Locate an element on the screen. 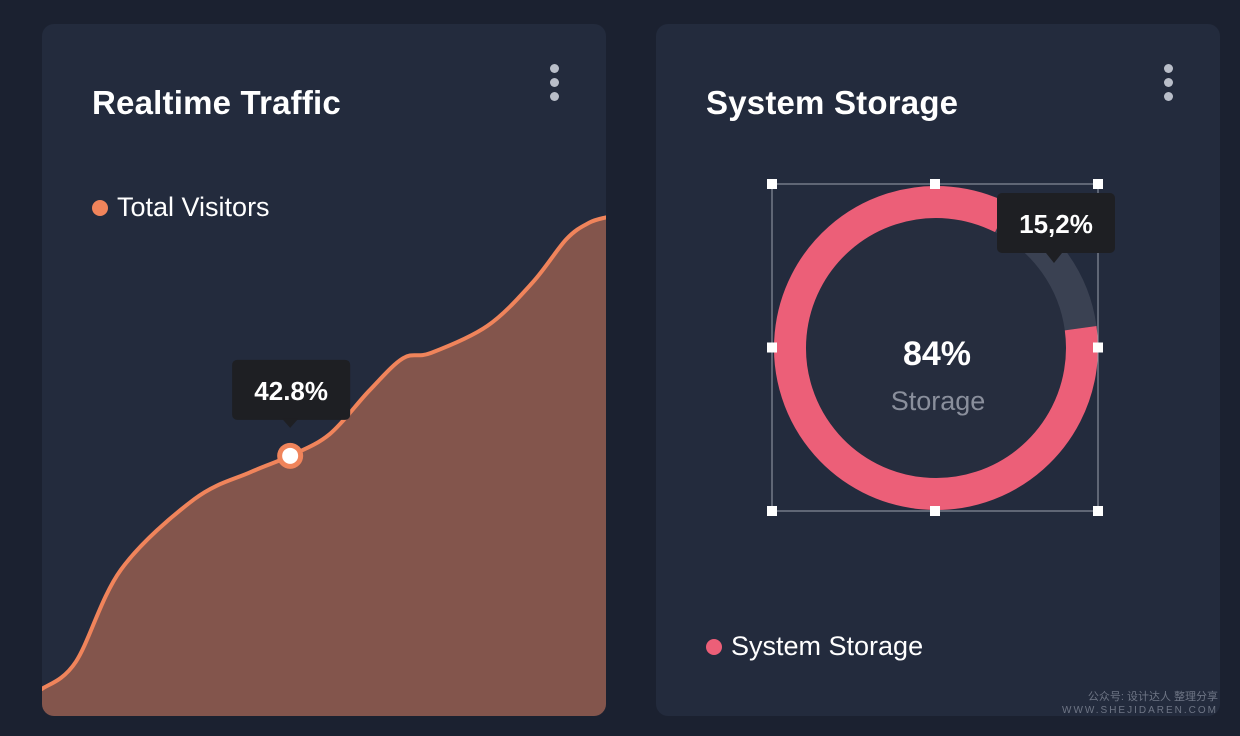 The image size is (1240, 736). legend-label: Total Visitors is located at coordinates (193, 207).